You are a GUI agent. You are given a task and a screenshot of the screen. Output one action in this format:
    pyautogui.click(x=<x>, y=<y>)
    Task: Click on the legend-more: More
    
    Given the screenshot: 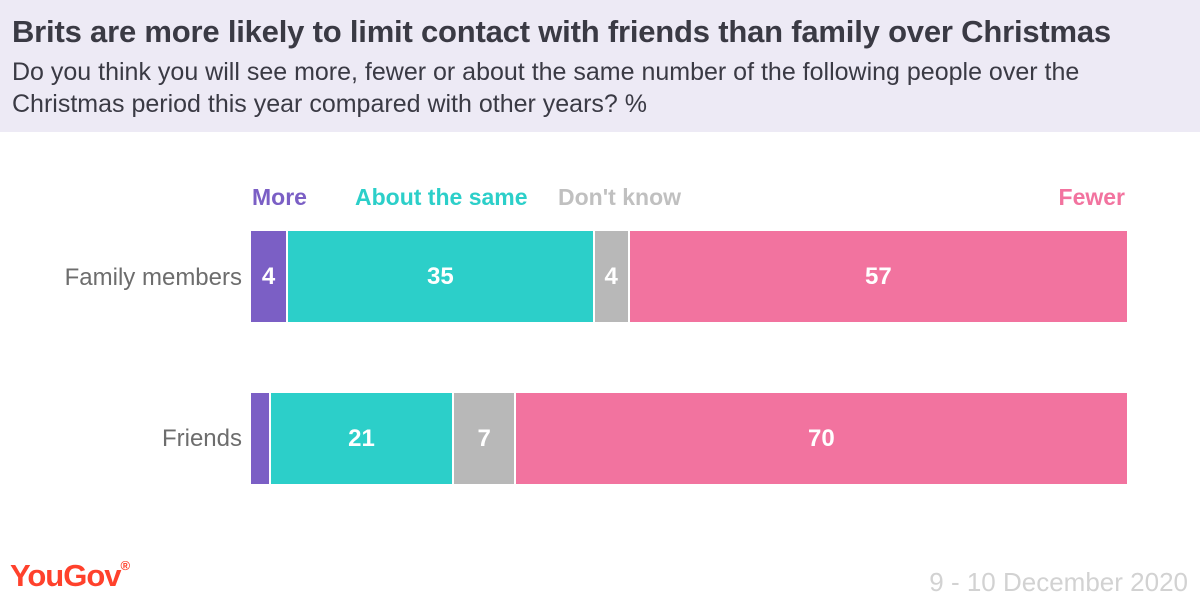 What is the action you would take?
    pyautogui.click(x=279, y=197)
    